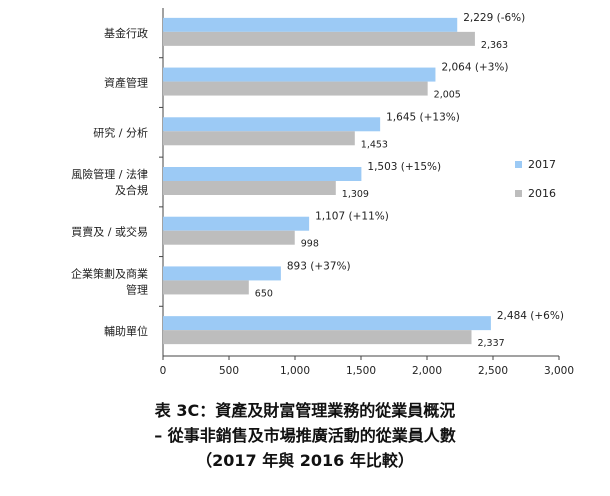  I want to click on data-label-2016: 2,005, so click(447, 95).